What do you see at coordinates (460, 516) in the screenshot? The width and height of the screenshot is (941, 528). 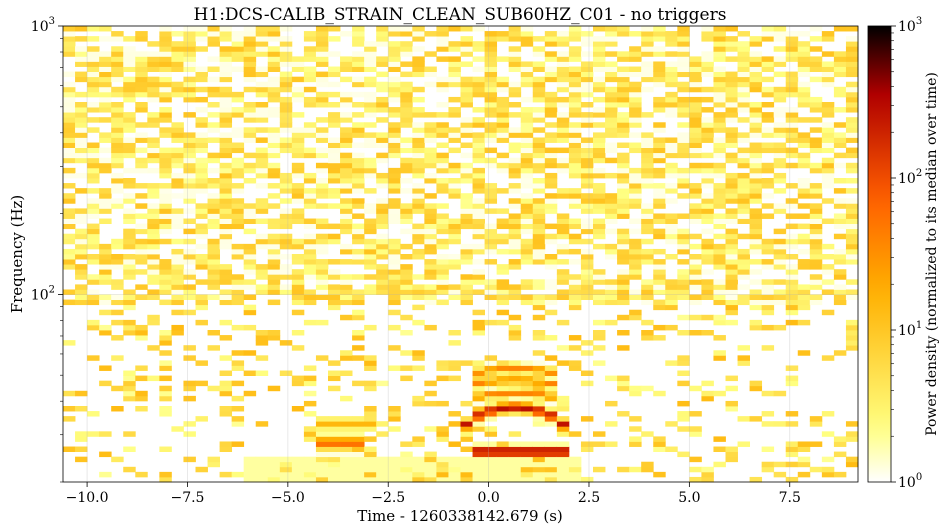 I see `x-axis-label: Time - 1260338142.679 (s)` at bounding box center [460, 516].